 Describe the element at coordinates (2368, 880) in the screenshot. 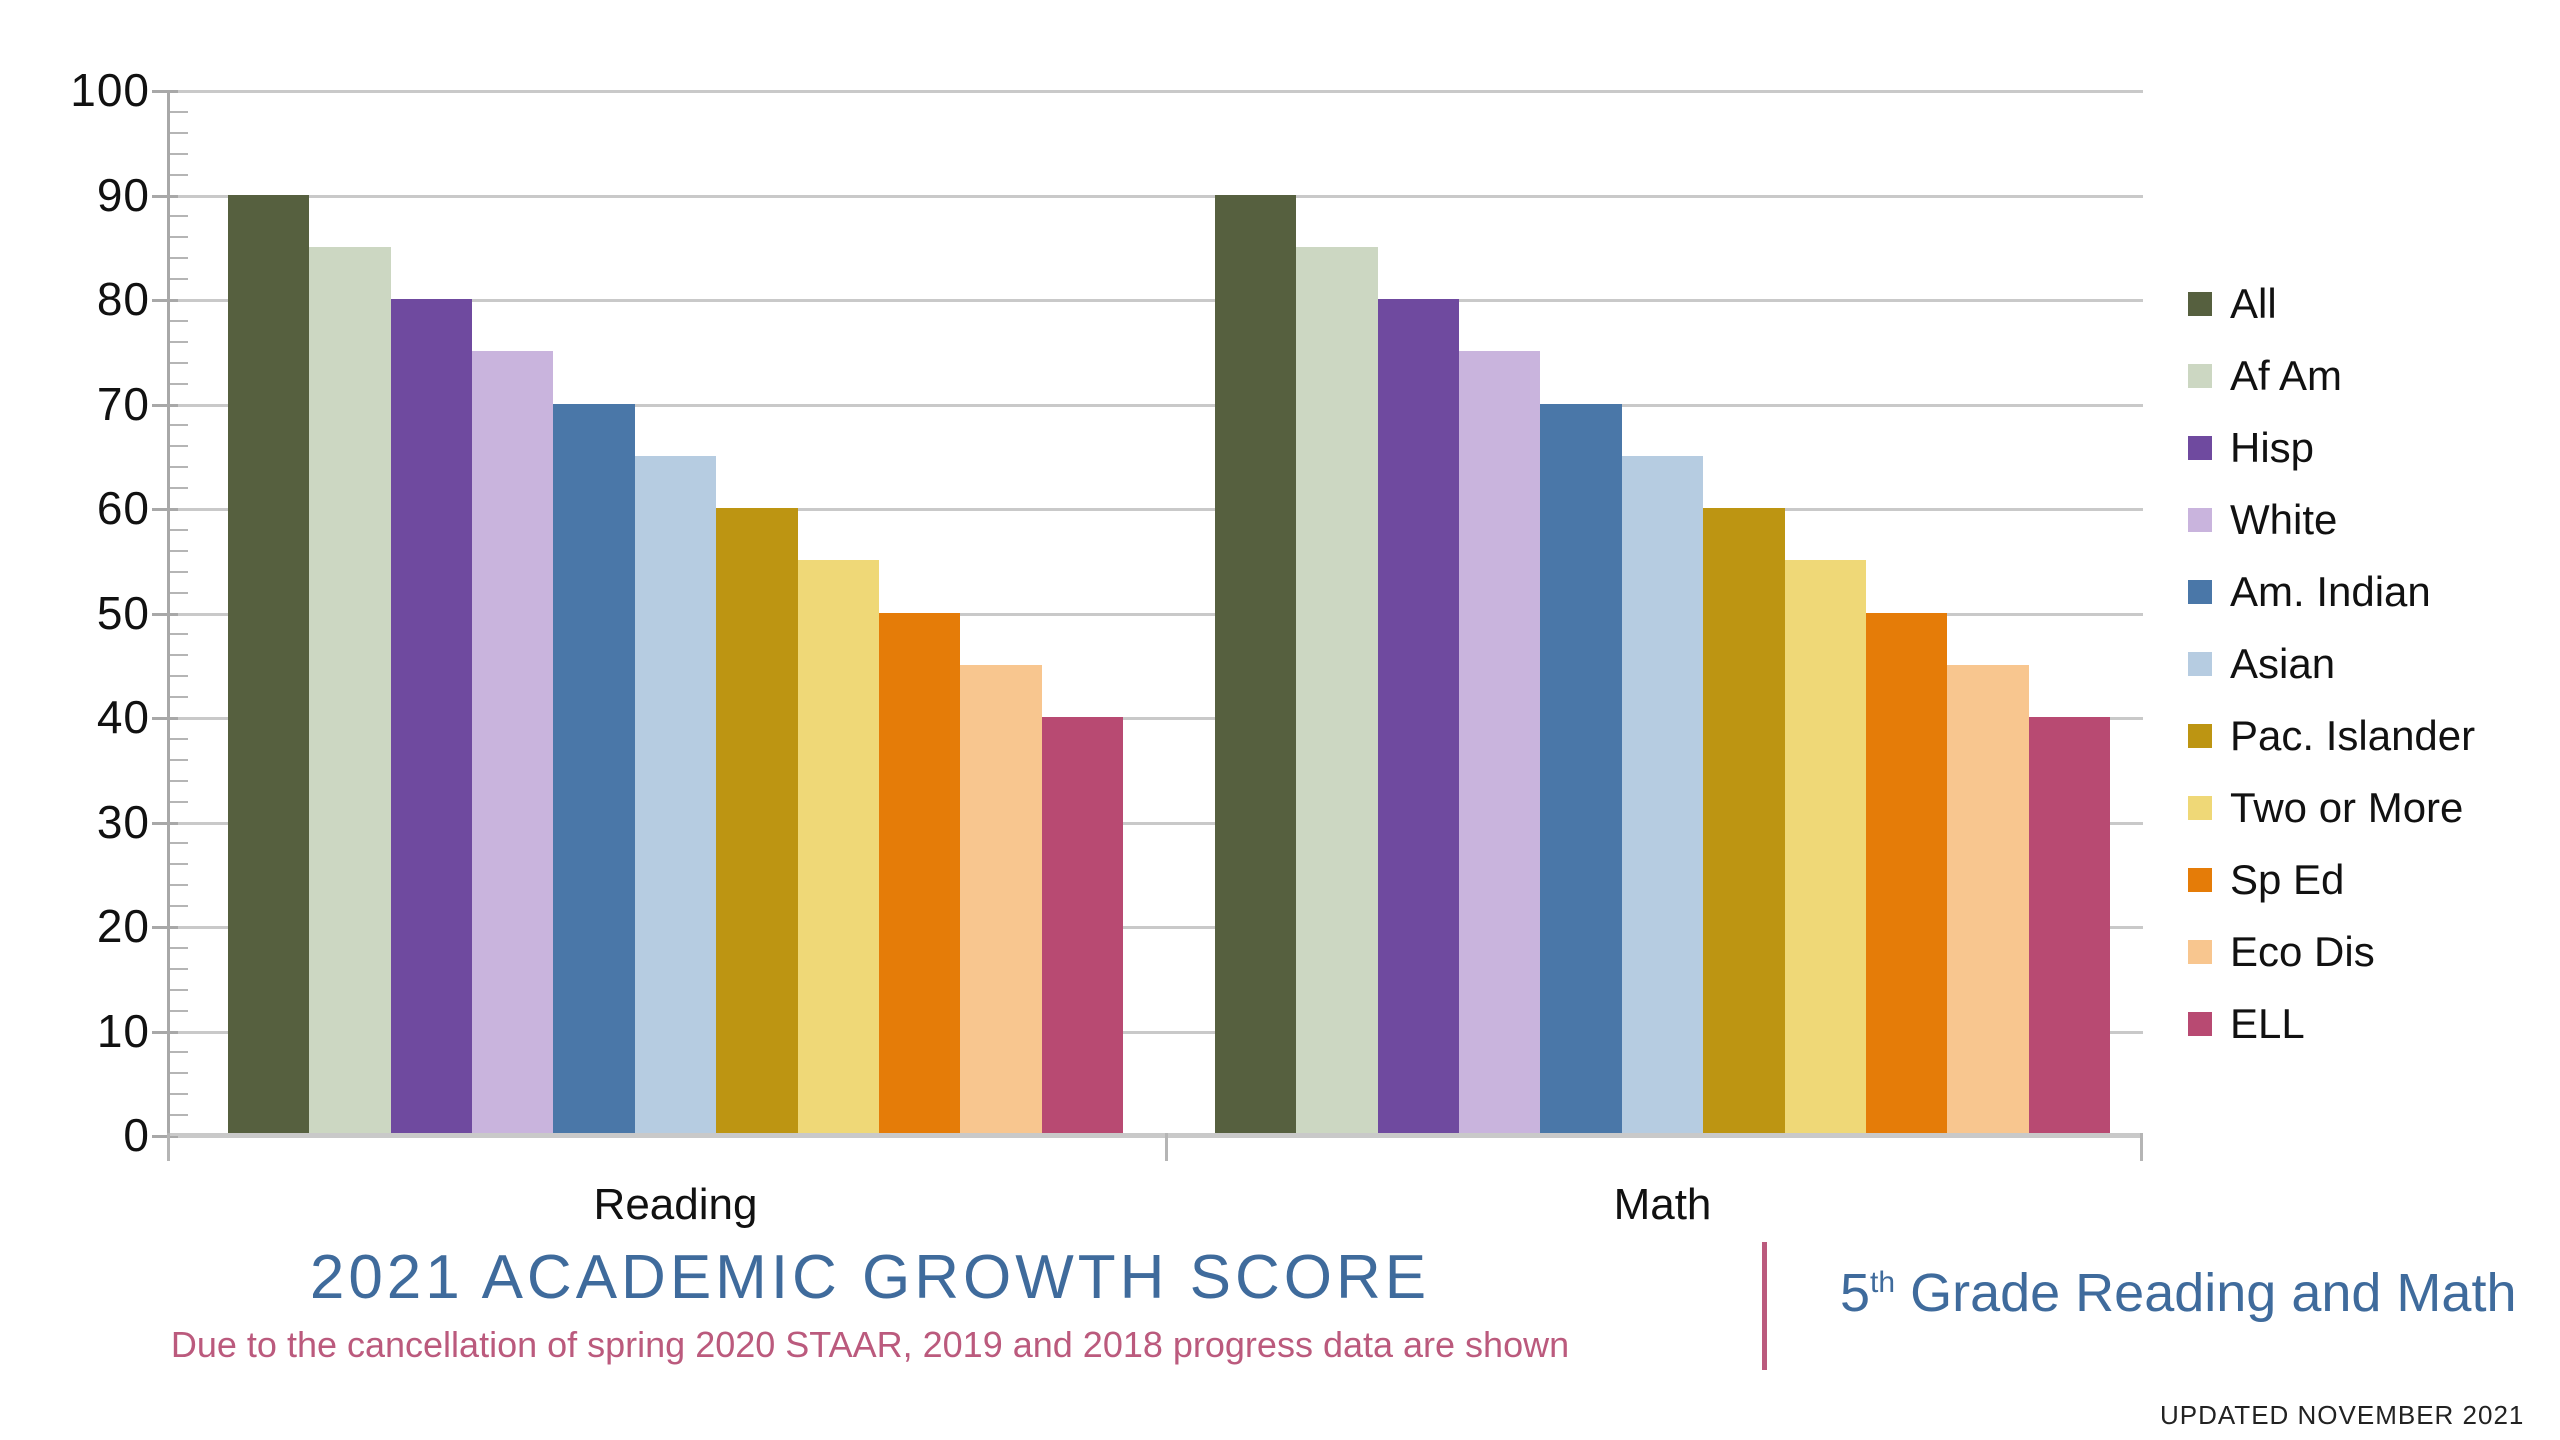

I see `legend-item: Sp Ed` at that location.